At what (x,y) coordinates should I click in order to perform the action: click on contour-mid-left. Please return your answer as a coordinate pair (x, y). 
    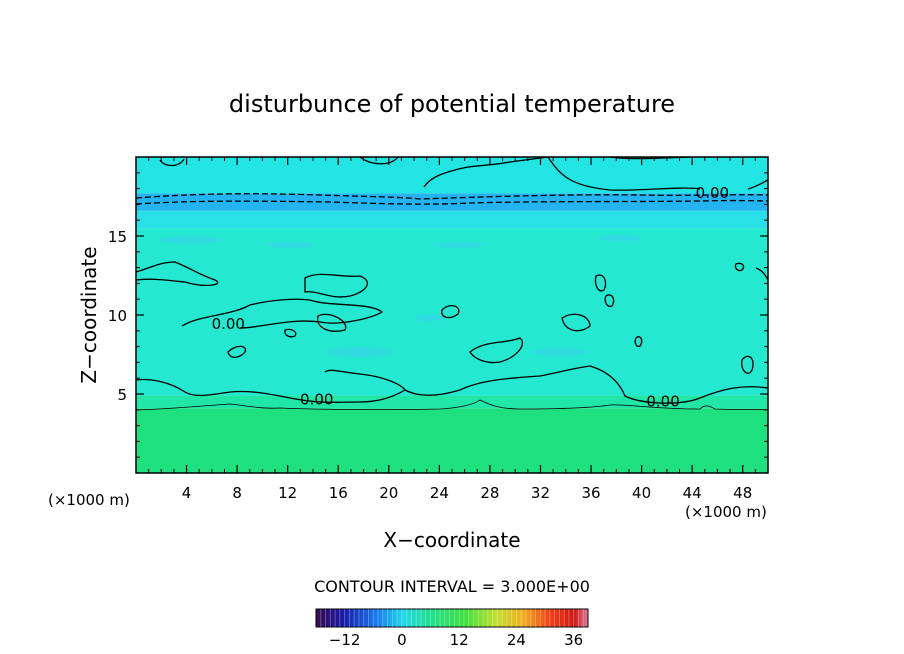
    Looking at the image, I should click on (177, 273).